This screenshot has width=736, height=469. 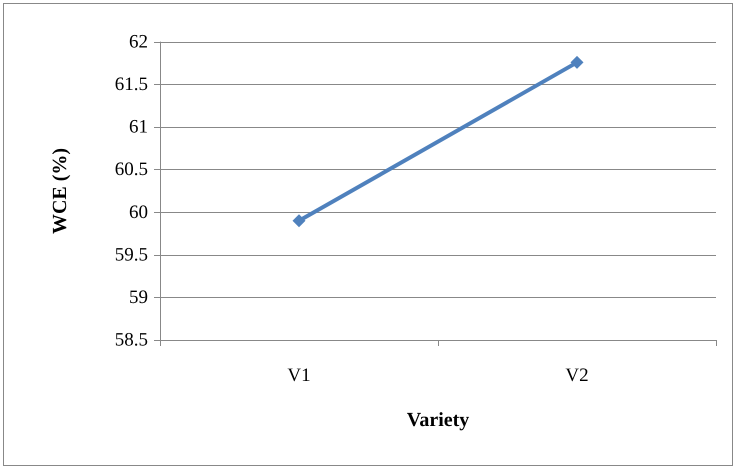 What do you see at coordinates (577, 375) in the screenshot?
I see `x-tick-label: V2` at bounding box center [577, 375].